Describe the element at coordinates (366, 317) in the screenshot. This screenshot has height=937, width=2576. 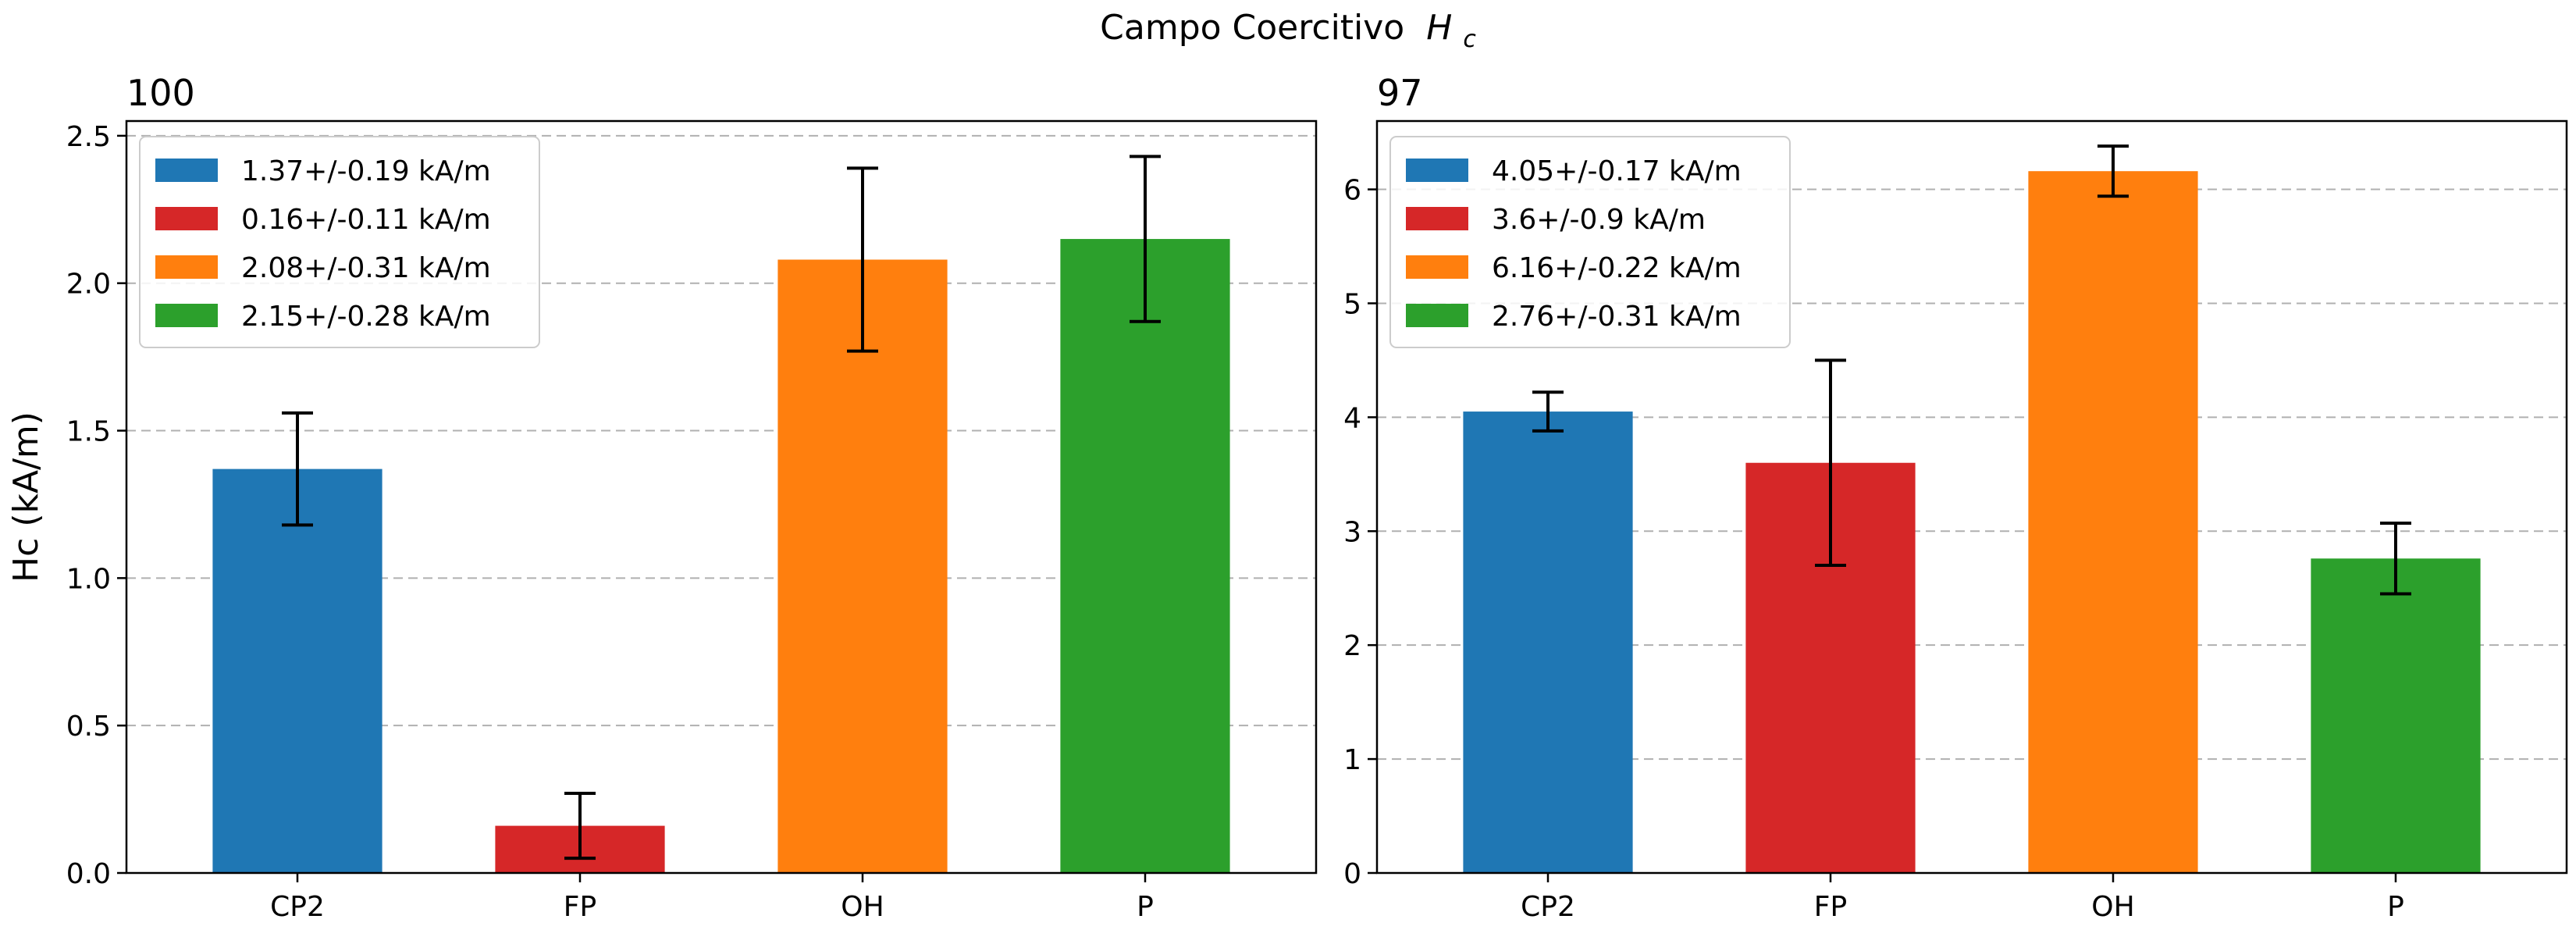
I see `legend-label: 2.15+/-0.28 kA/m` at that location.